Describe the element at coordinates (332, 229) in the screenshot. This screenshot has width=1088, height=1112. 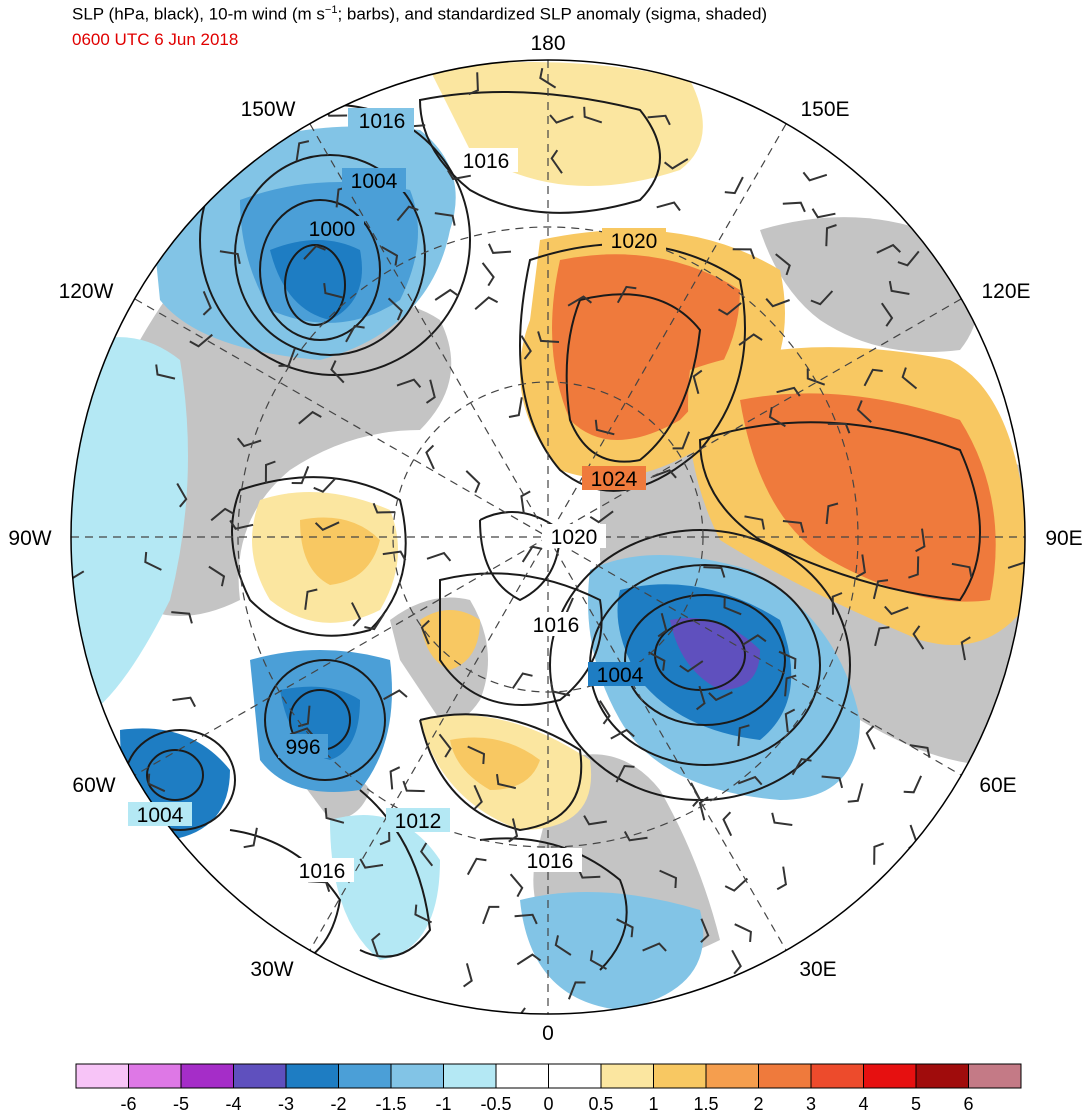
I see `isobar-label: 1000` at that location.